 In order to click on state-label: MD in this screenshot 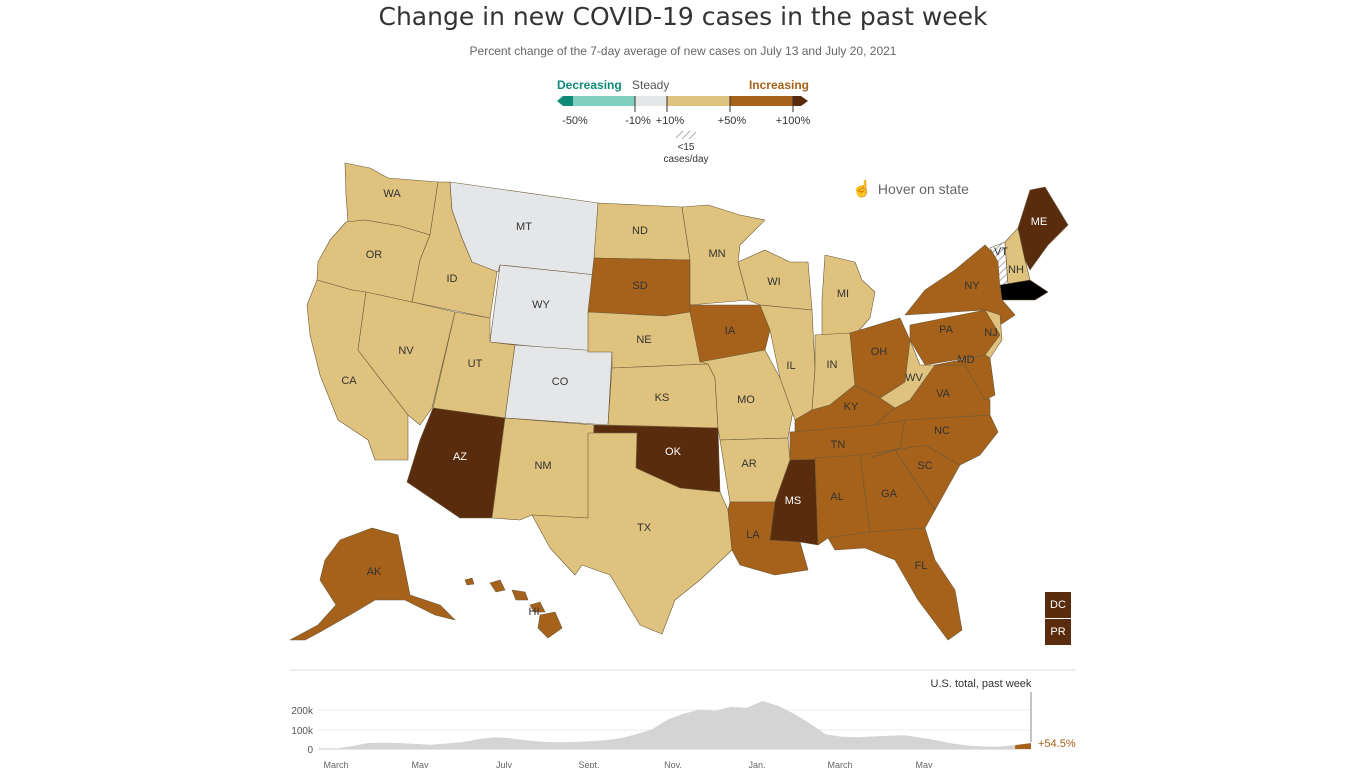, I will do `click(965, 360)`.